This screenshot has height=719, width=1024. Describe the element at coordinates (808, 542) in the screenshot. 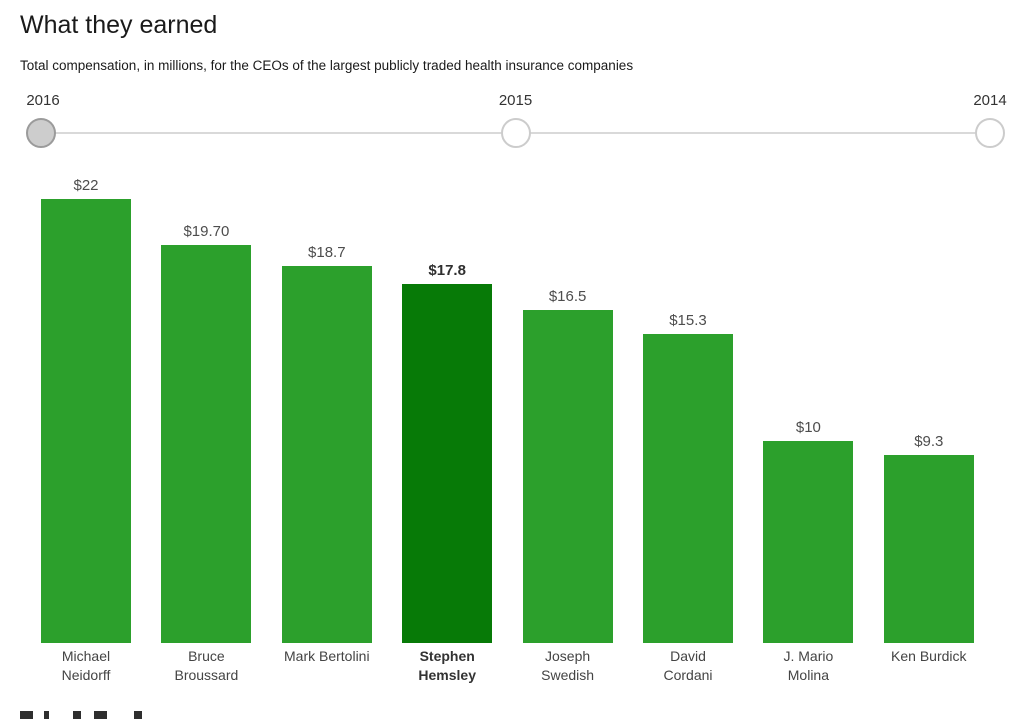

I see `bar-j-mario-molina` at that location.